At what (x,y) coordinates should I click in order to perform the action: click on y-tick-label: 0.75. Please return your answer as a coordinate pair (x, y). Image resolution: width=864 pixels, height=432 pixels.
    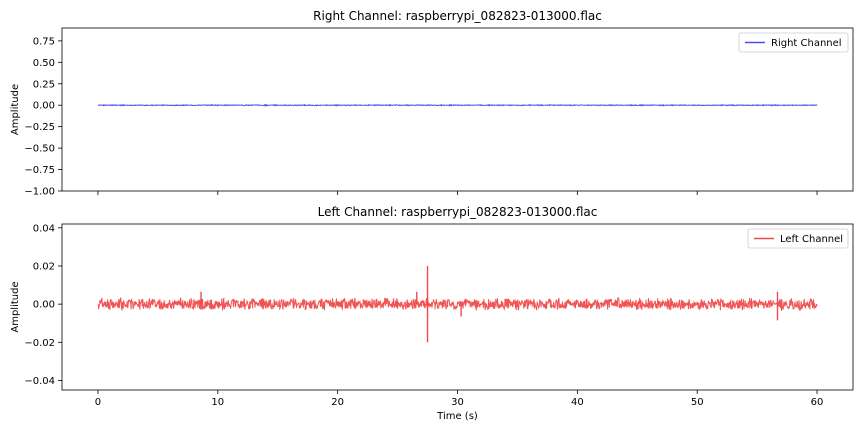
    Looking at the image, I should click on (44, 41).